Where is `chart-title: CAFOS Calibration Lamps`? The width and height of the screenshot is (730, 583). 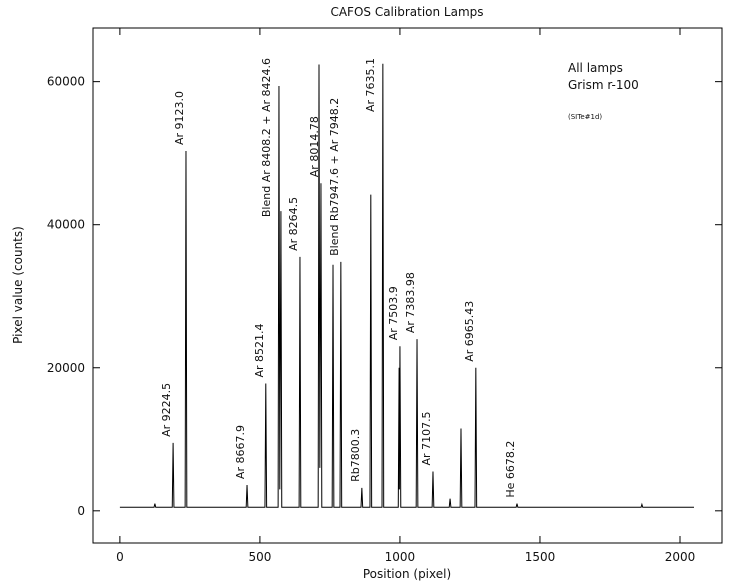 chart-title: CAFOS Calibration Lamps is located at coordinates (406, 12).